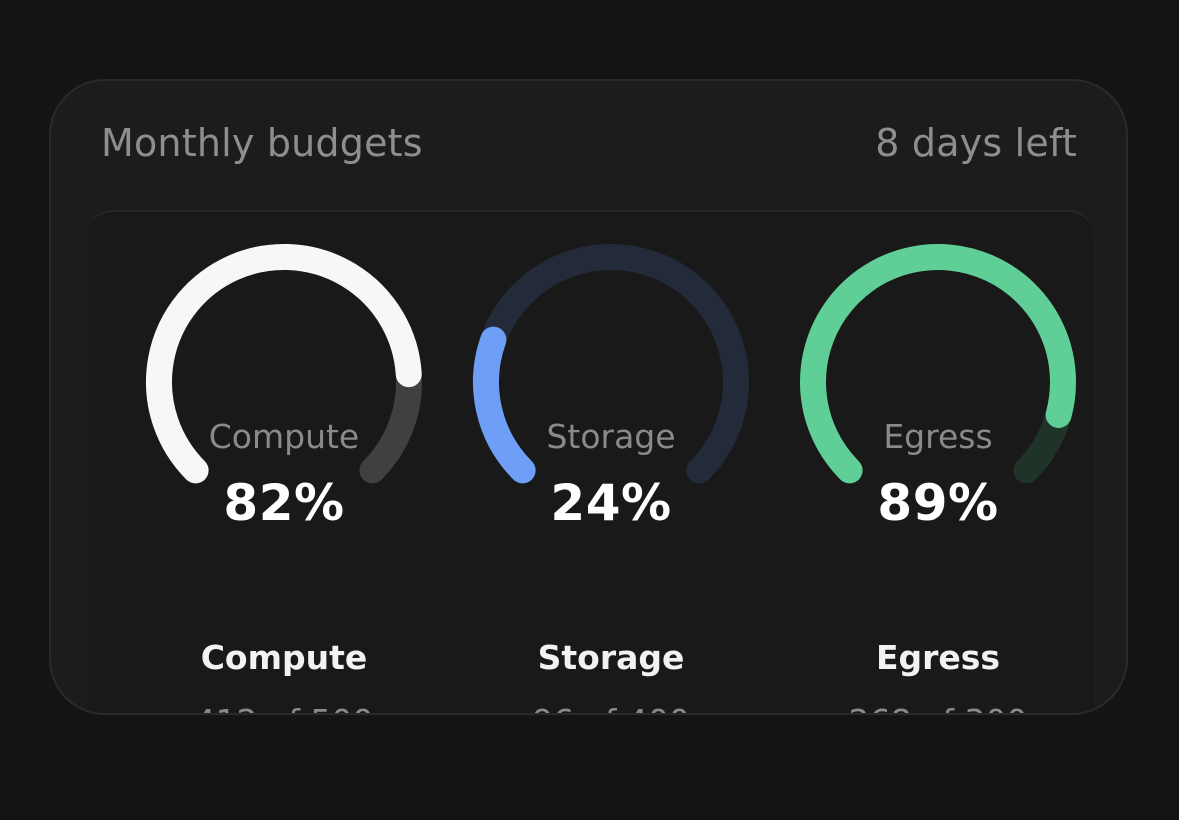 This screenshot has width=1179, height=820. What do you see at coordinates (611, 364) in the screenshot?
I see `gauge-storage-ring` at bounding box center [611, 364].